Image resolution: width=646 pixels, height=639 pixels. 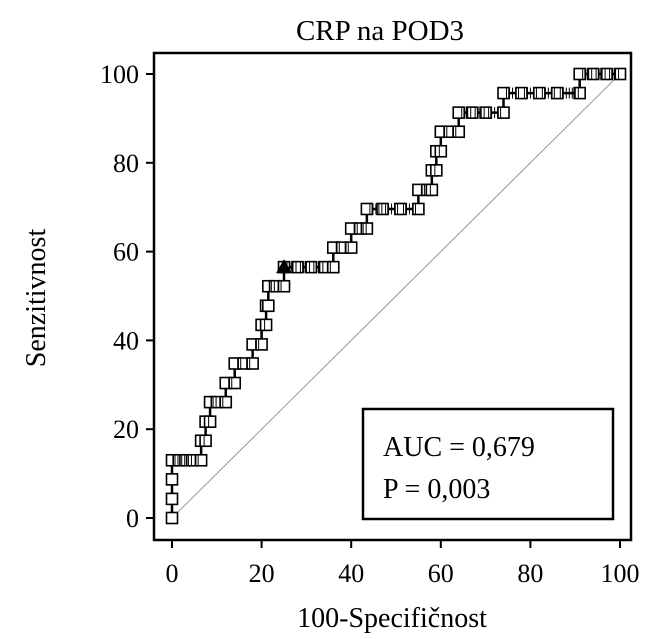 I want to click on x-tick-label: 20, so click(x=262, y=573).